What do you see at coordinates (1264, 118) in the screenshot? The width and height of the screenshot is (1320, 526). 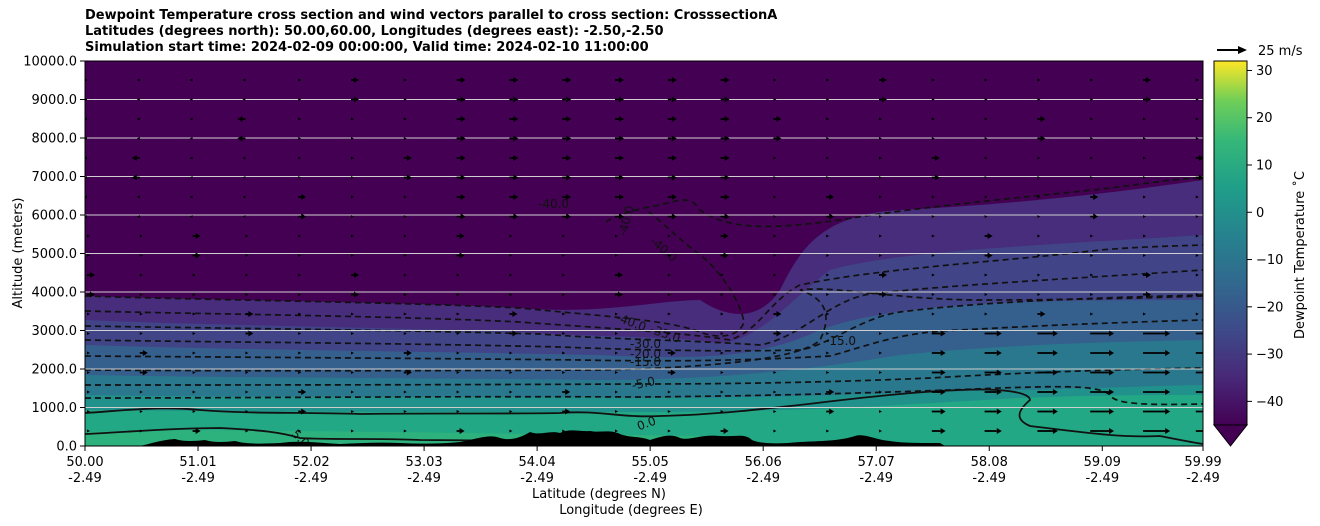 I see `colorbar-tick-label: 20` at bounding box center [1264, 118].